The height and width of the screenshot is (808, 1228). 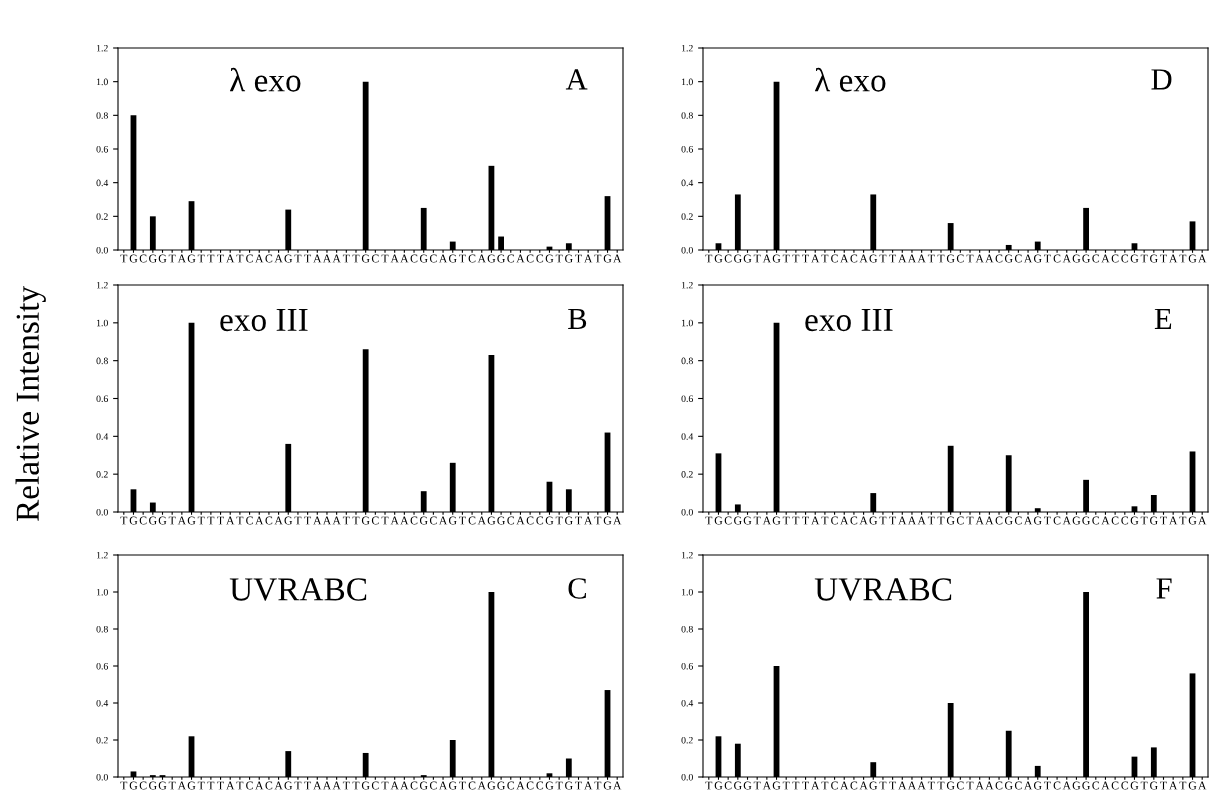 What do you see at coordinates (1164, 588) in the screenshot?
I see `annotation: F` at bounding box center [1164, 588].